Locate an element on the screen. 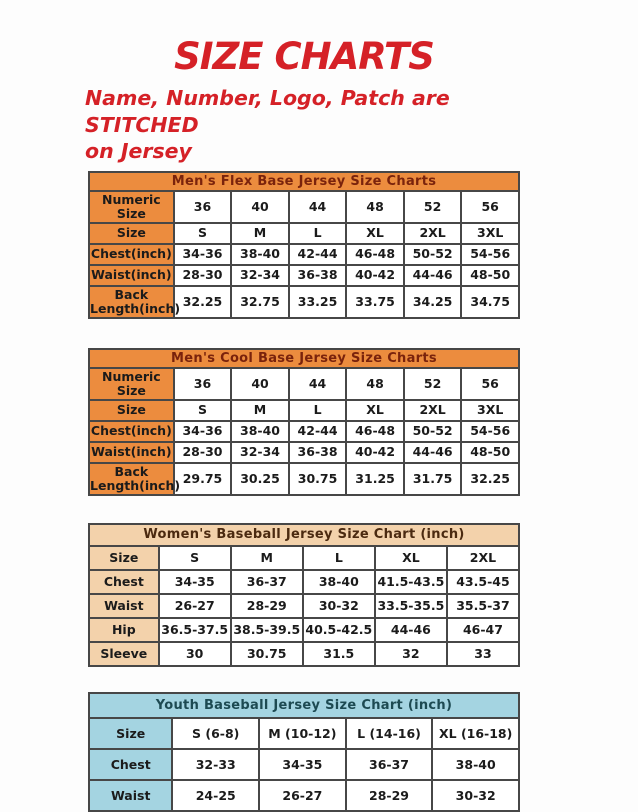 This screenshot has width=638, height=812. value-cell: 26-27 is located at coordinates (302, 795).